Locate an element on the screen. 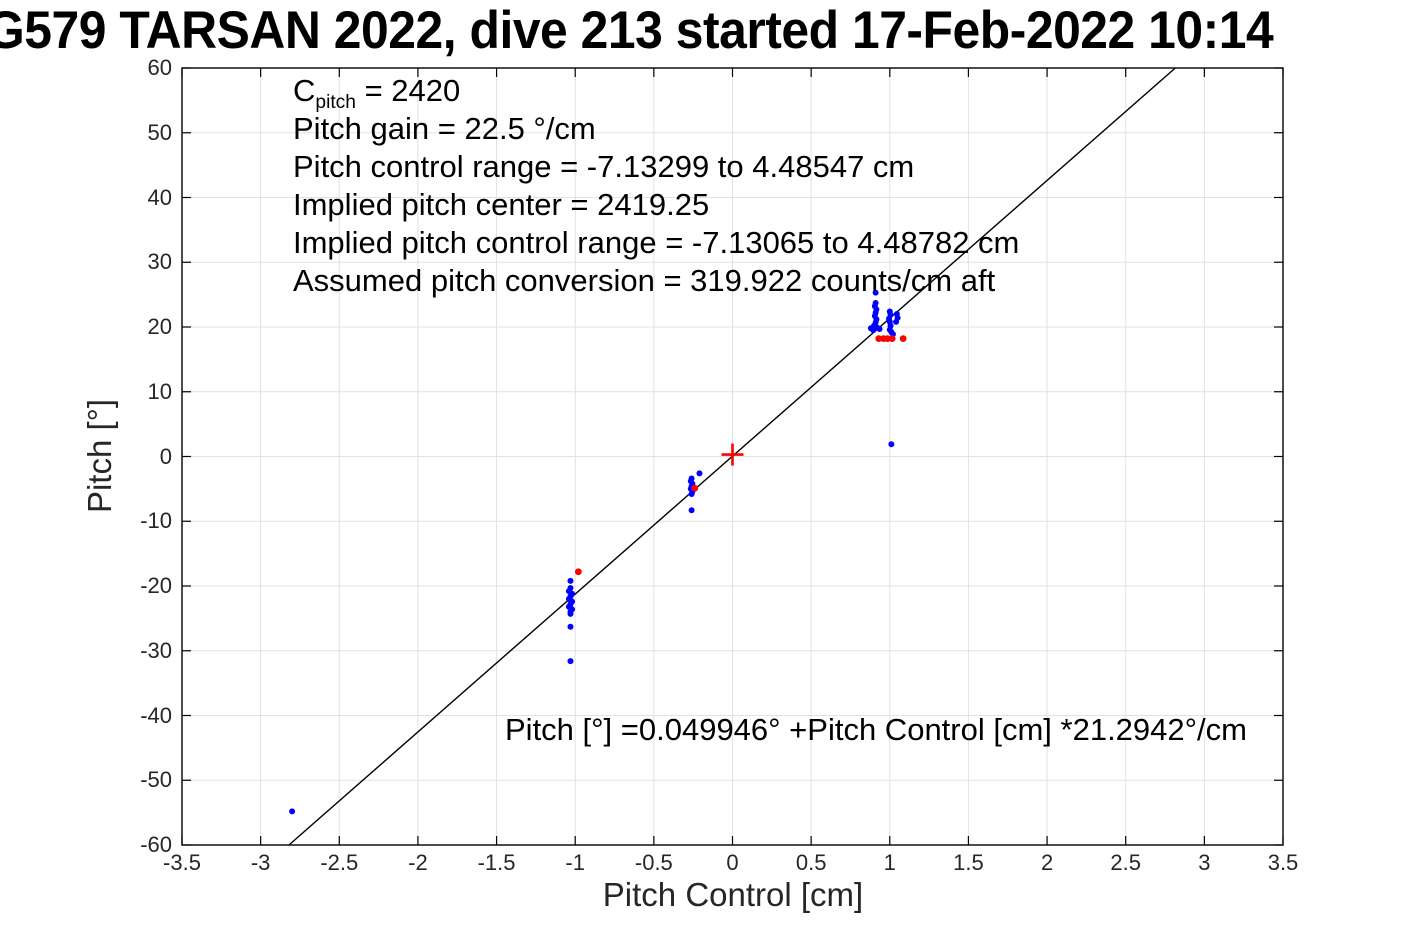 The image size is (1417, 945). x-tick-label: 3.5 is located at coordinates (1283, 862).